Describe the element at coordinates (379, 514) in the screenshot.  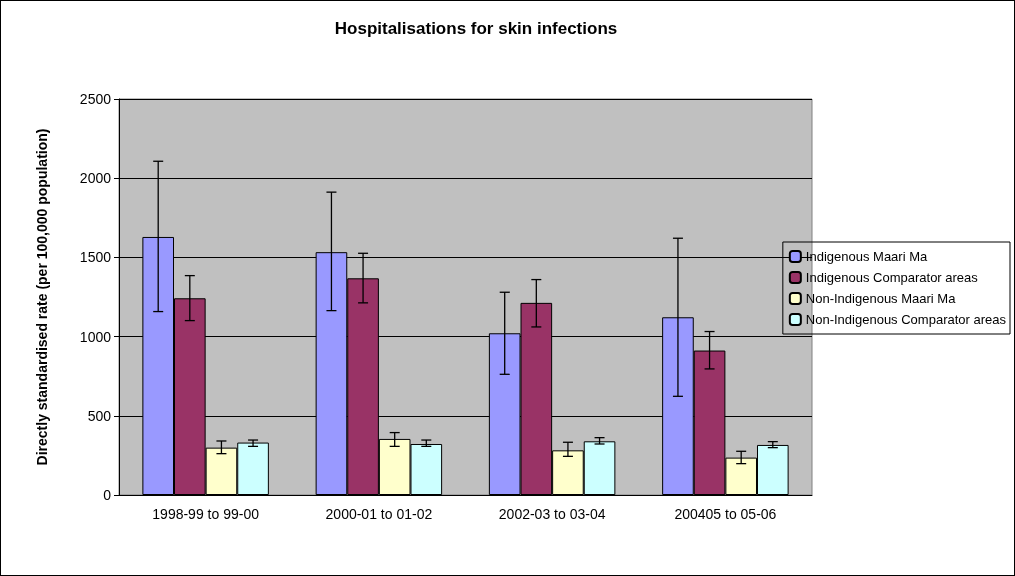
I see `x-tick-label: 2000-01 to 01-02` at that location.